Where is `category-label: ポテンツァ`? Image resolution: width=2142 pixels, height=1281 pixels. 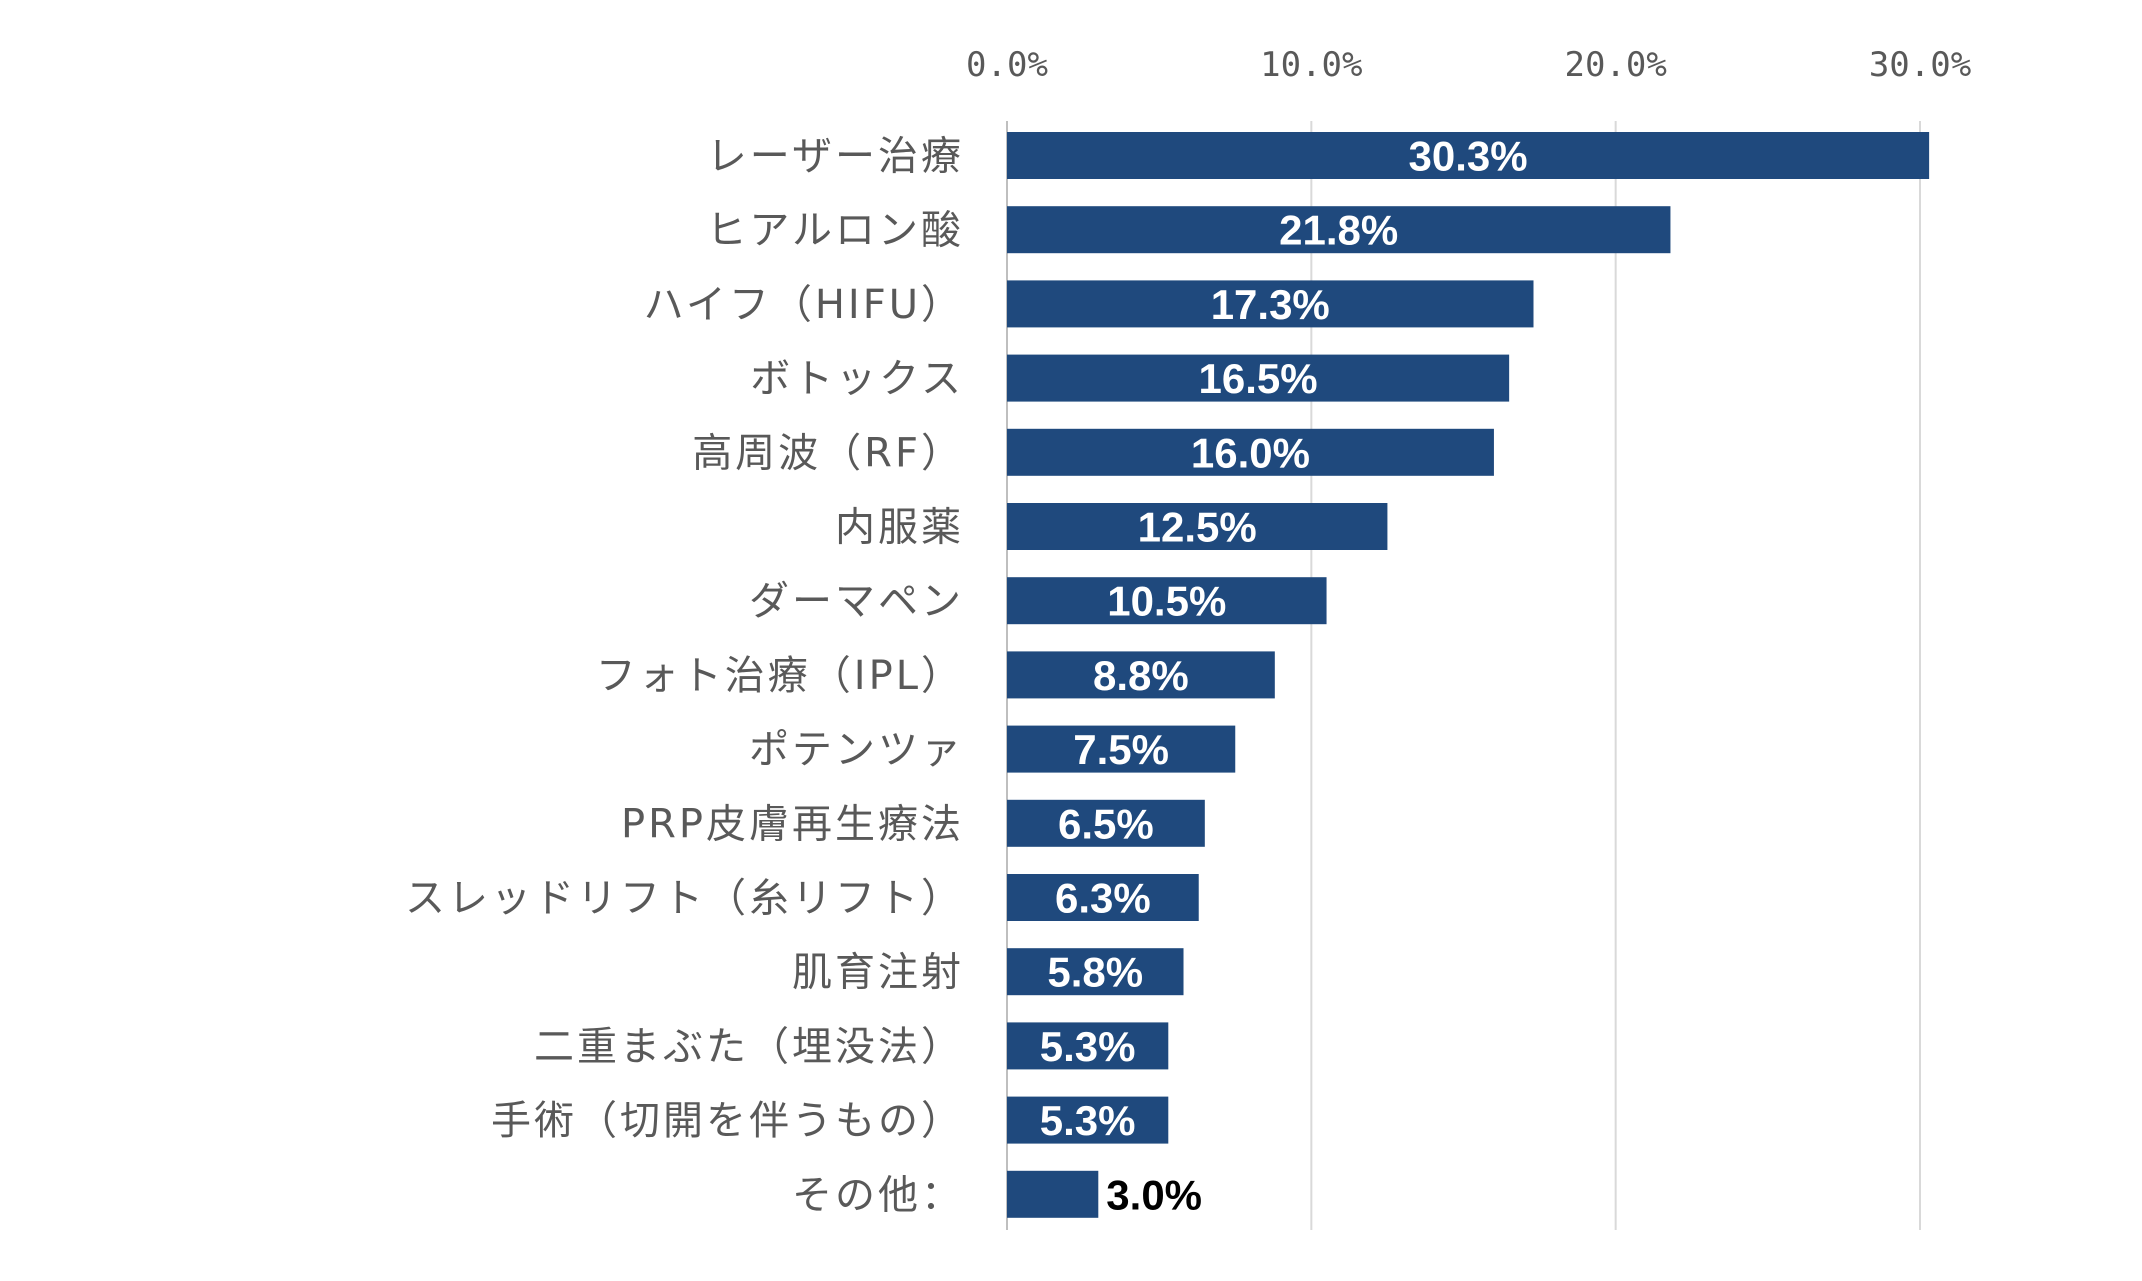
category-label: ポテンツァ is located at coordinates (856, 750).